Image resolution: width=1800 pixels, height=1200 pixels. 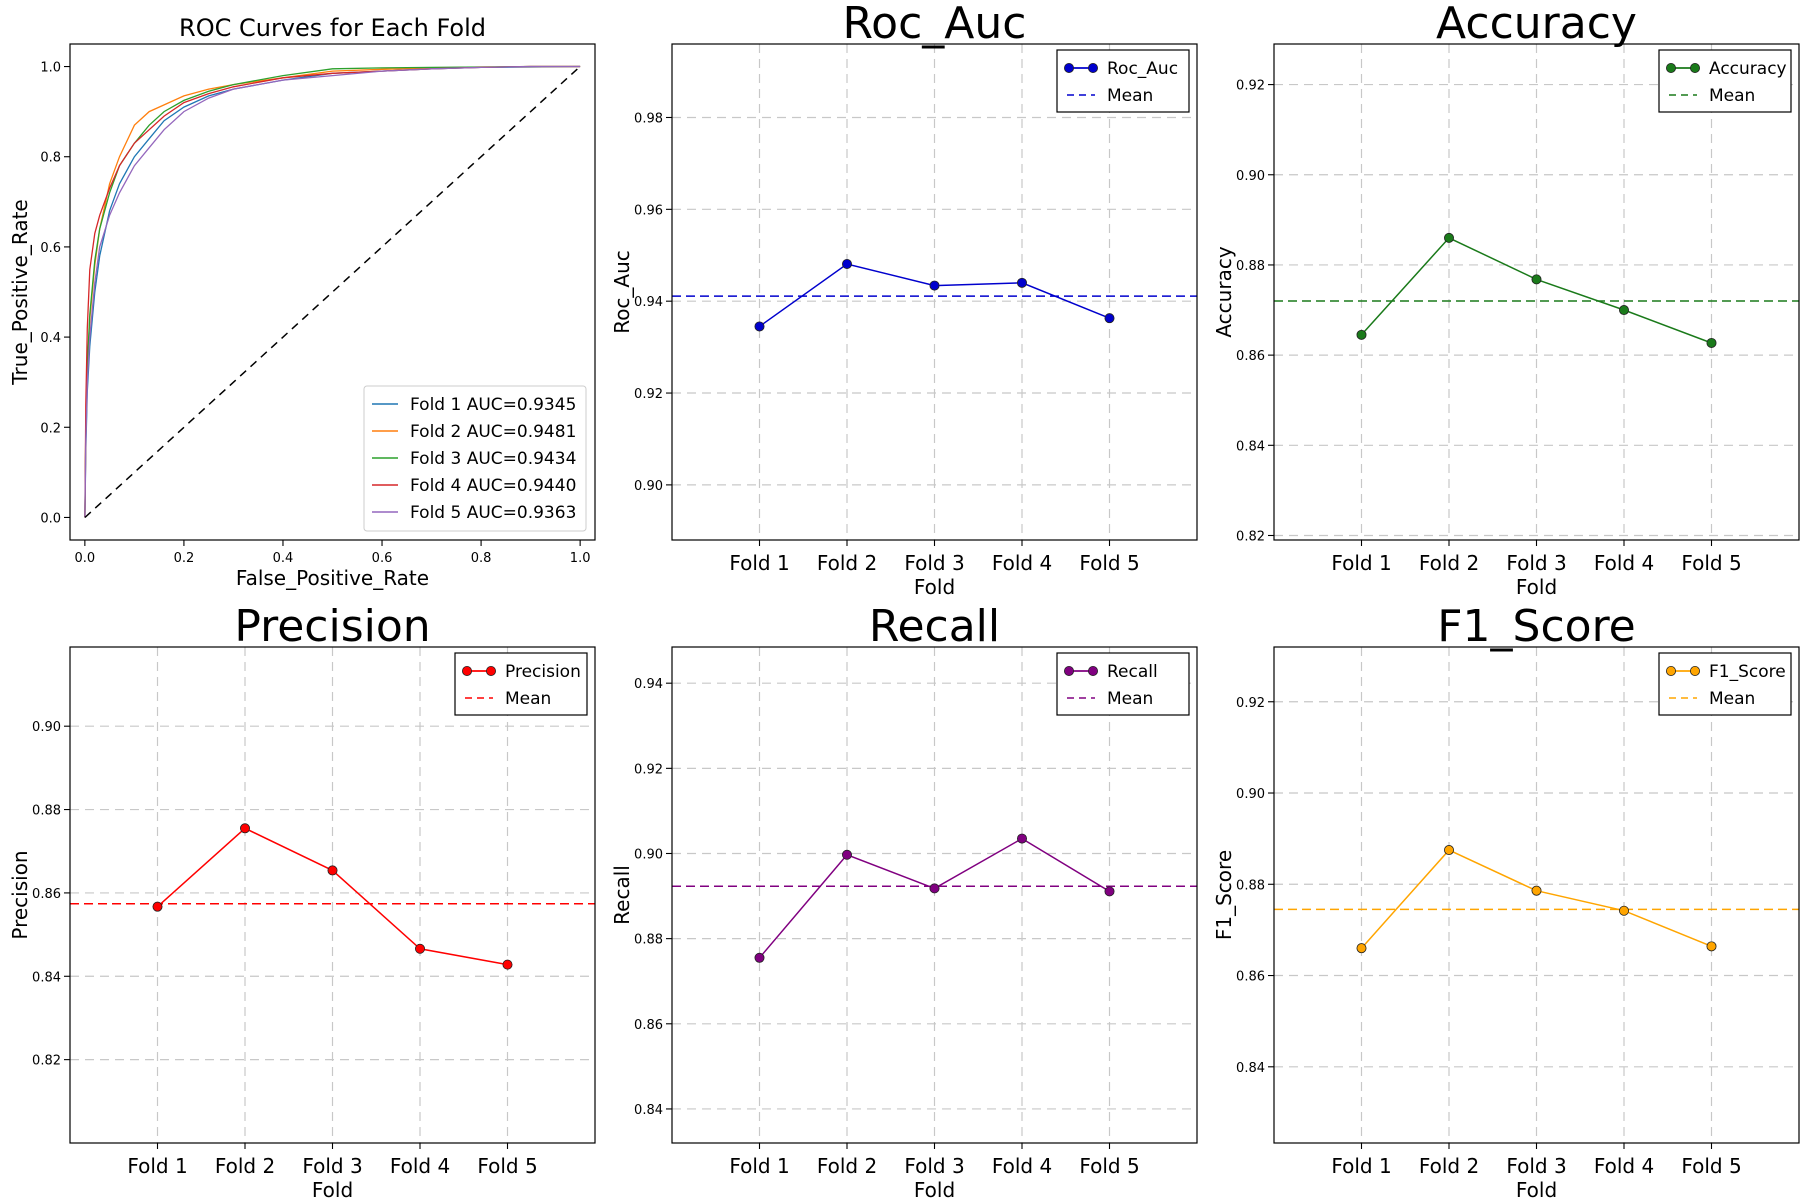 What do you see at coordinates (481, 558) in the screenshot?
I see `x-tick-label: 0.8` at bounding box center [481, 558].